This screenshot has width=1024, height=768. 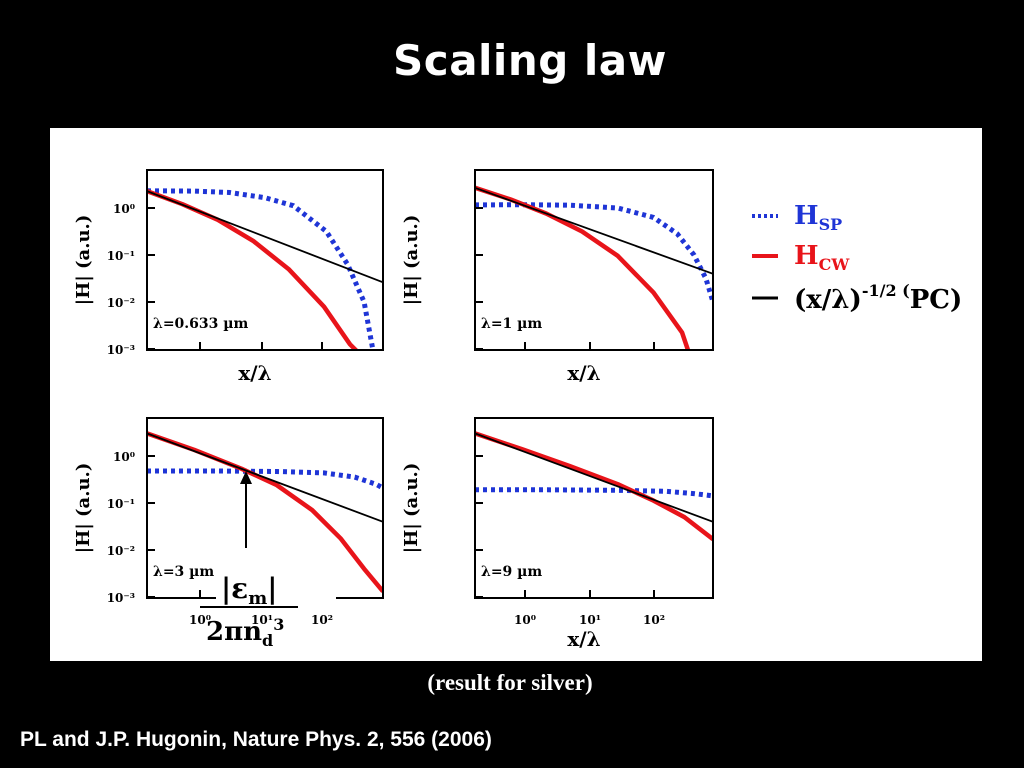 What do you see at coordinates (201, 324) in the screenshot?
I see `wavelength-note: λ=0.633 µm` at bounding box center [201, 324].